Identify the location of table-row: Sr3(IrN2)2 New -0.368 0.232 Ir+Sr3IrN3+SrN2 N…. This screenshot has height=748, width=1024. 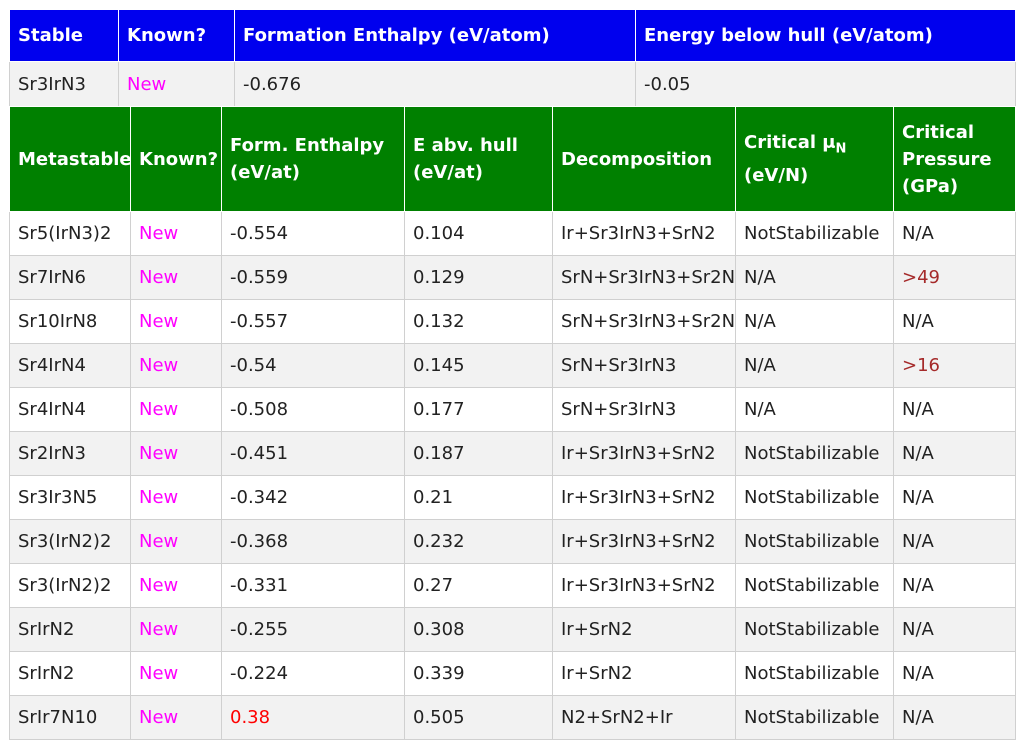
(512, 541).